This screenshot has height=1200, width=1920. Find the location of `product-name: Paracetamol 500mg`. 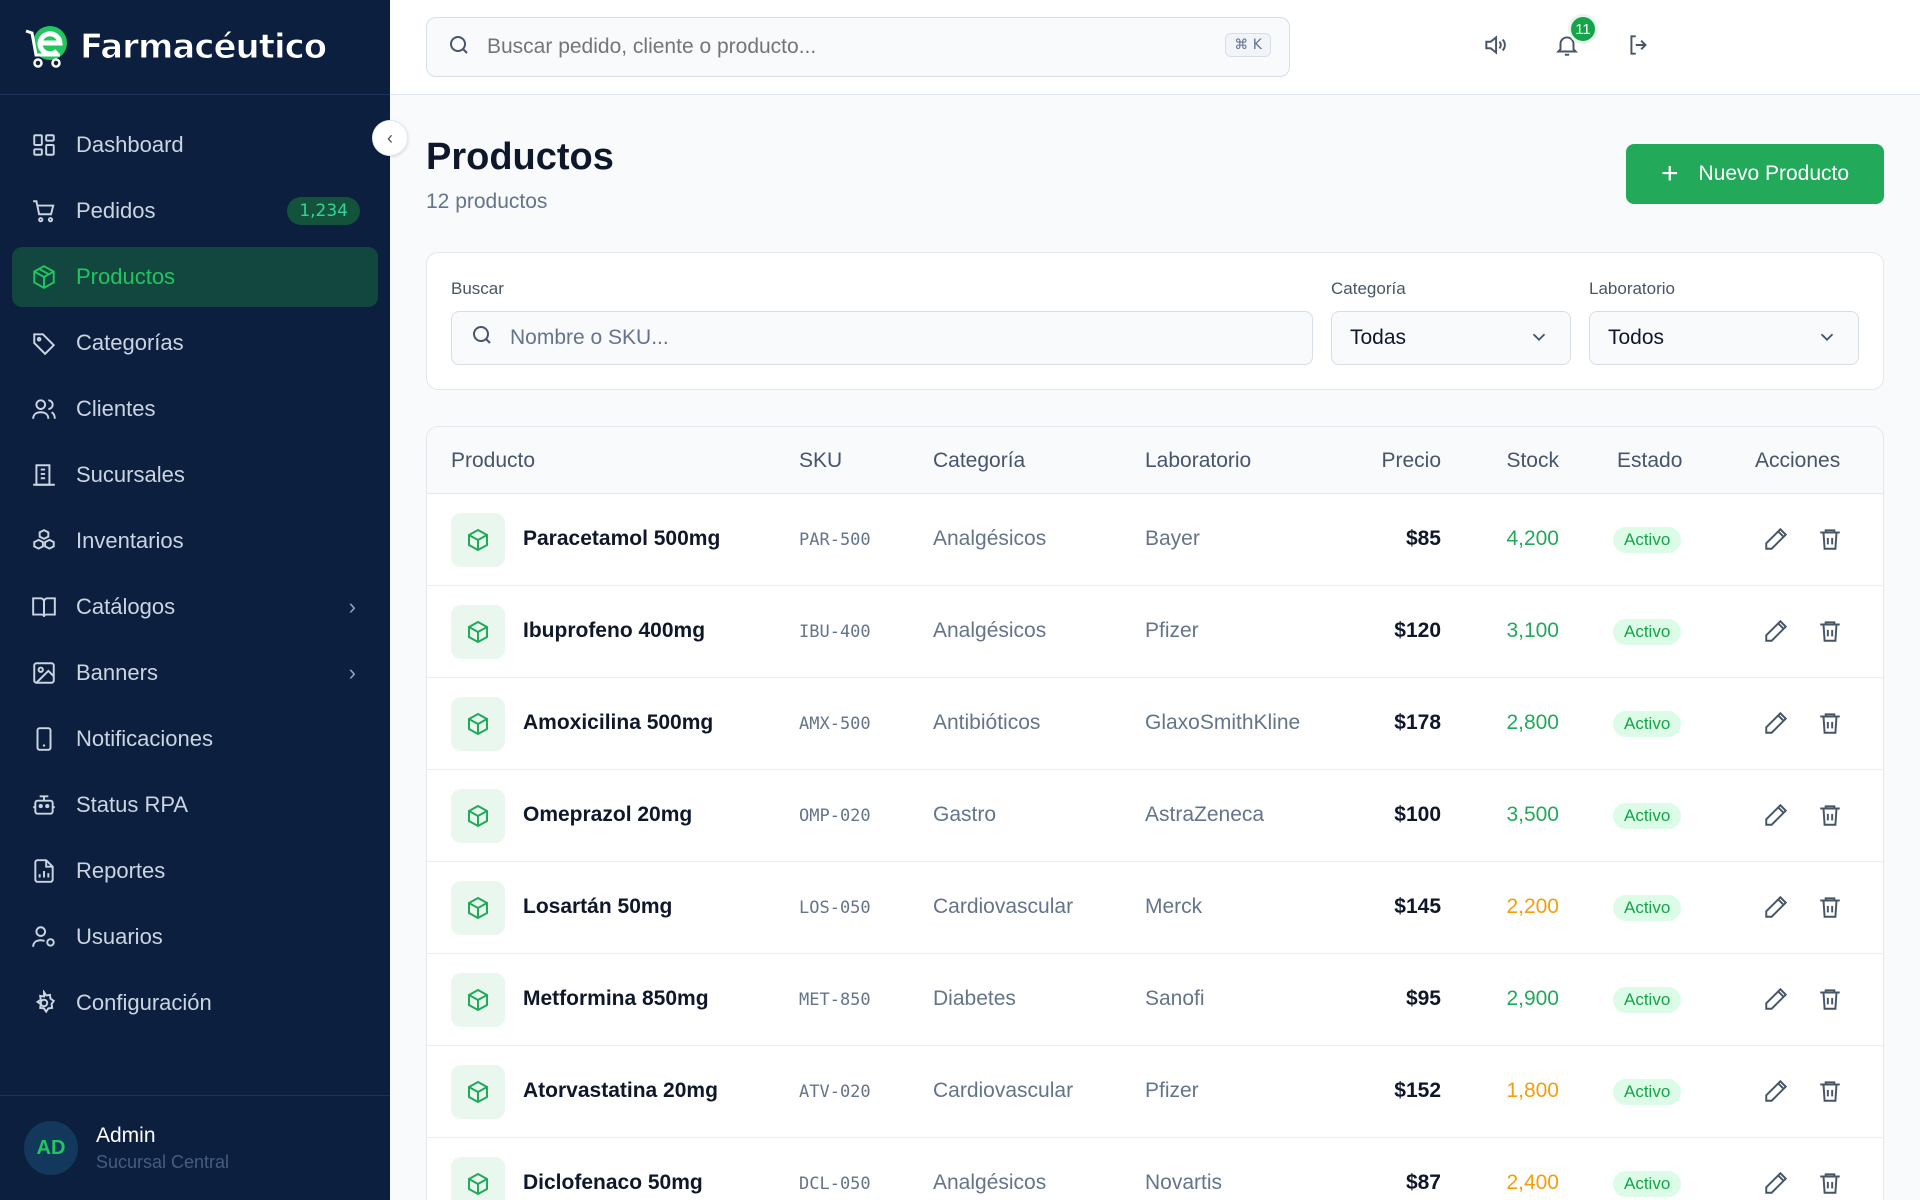

product-name: Paracetamol 500mg is located at coordinates (622, 538).